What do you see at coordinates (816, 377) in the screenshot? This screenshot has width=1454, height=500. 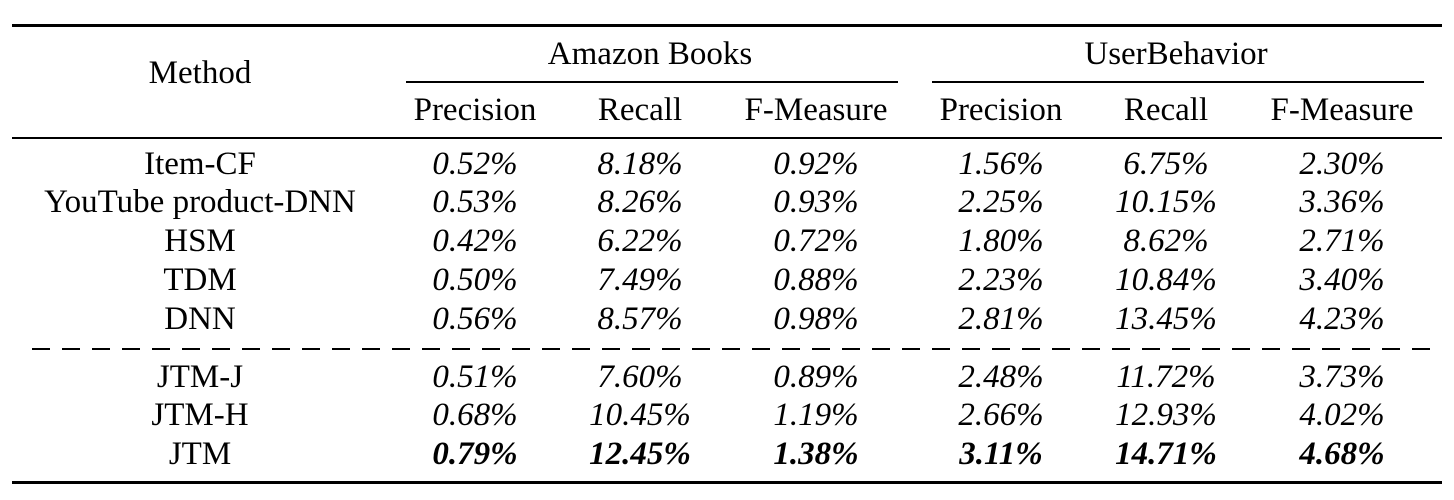 I see `value-cell: 0.89%` at bounding box center [816, 377].